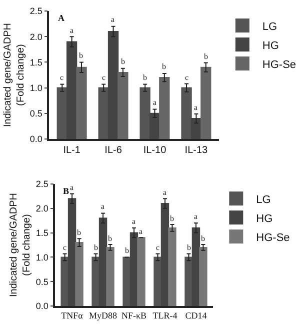 This screenshot has height=333, width=307. I want to click on x-tick-label: CD14, so click(196, 315).